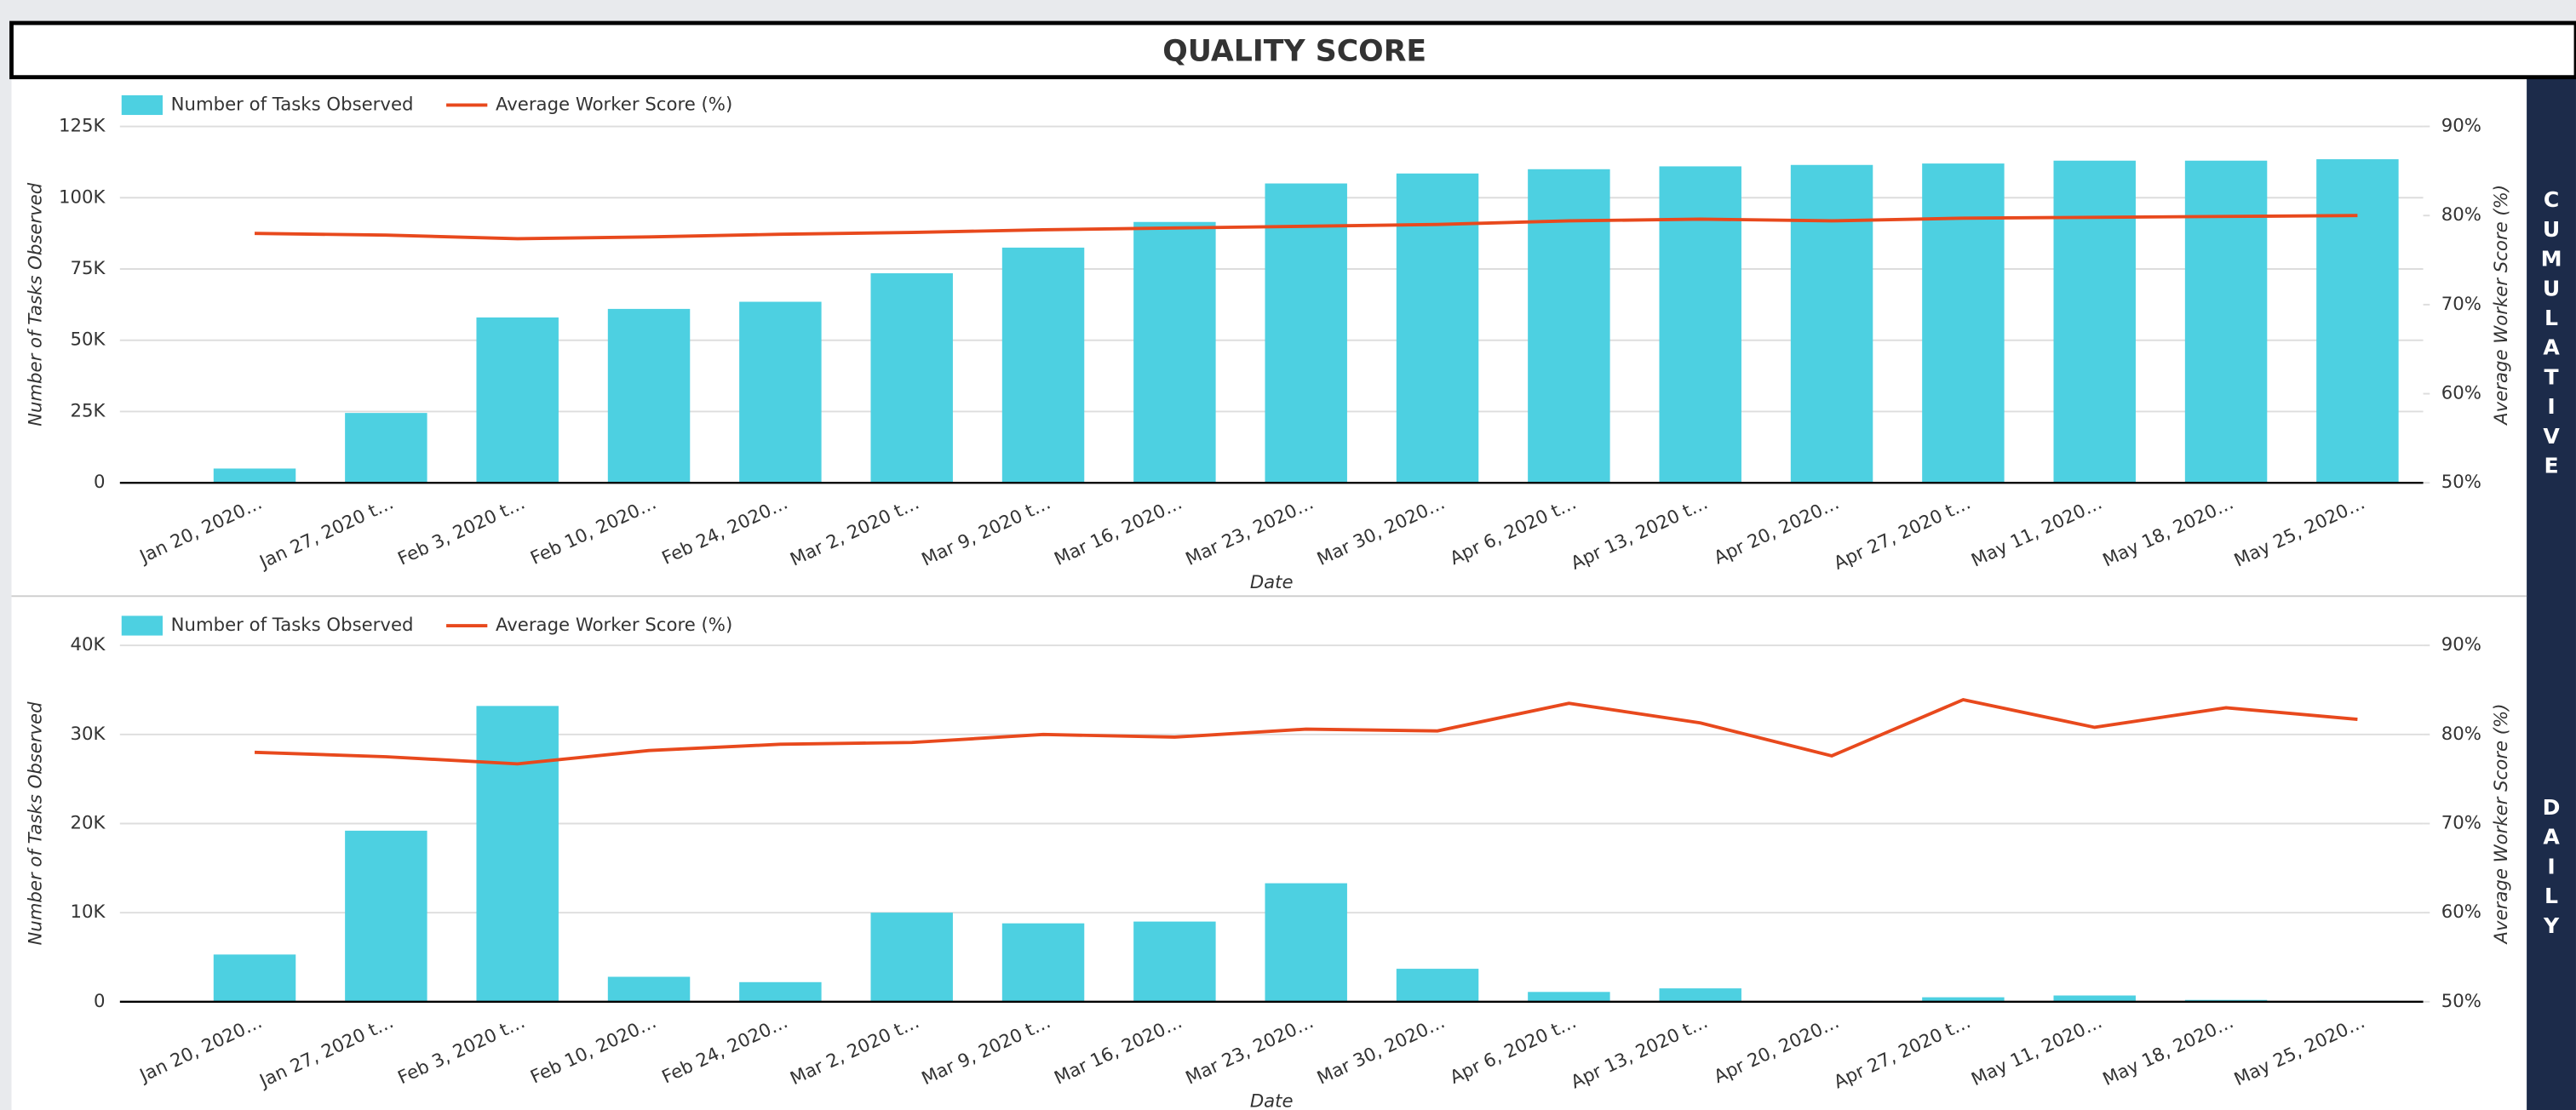 This screenshot has height=1110, width=2576. I want to click on side-label: CUMULATIVE, so click(2551, 336).